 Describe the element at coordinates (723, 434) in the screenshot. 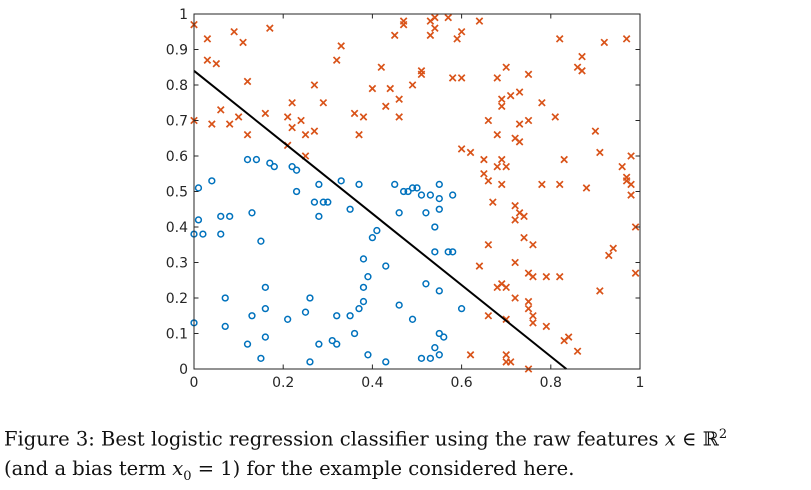

I see `caption-superscript: 2` at that location.